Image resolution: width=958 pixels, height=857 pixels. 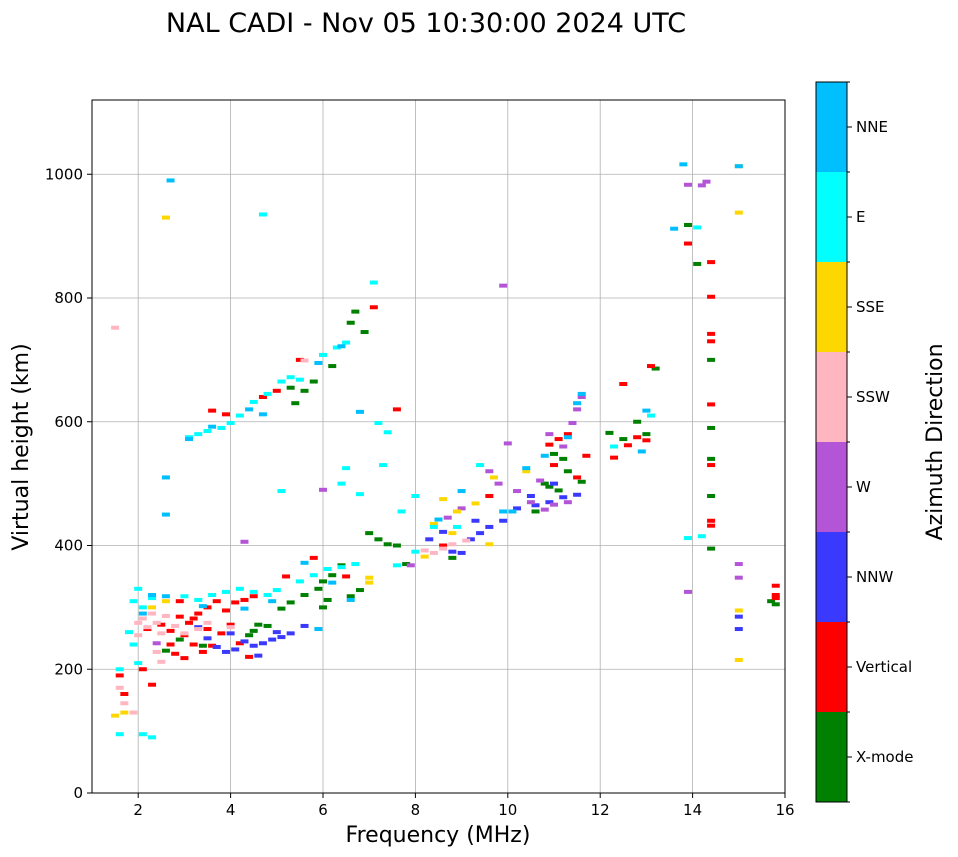 What do you see at coordinates (416, 810) in the screenshot?
I see `x-tick-label: 8` at bounding box center [416, 810].